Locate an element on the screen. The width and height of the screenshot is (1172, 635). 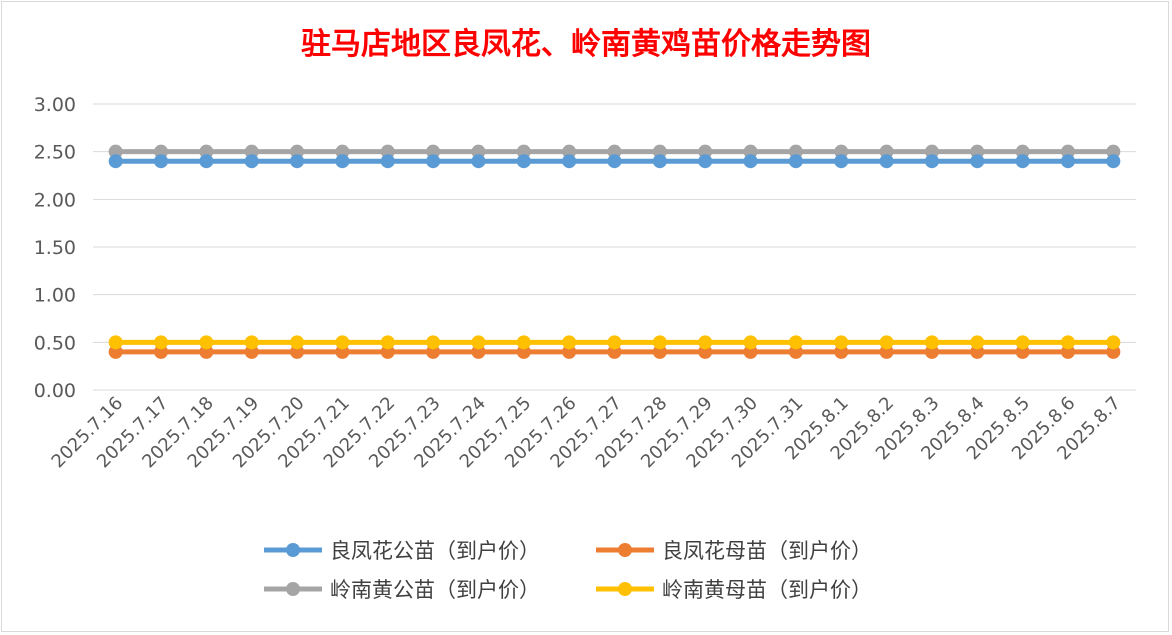
legend-item: 岭南黄母苗（到户价） is located at coordinates (734, 590).